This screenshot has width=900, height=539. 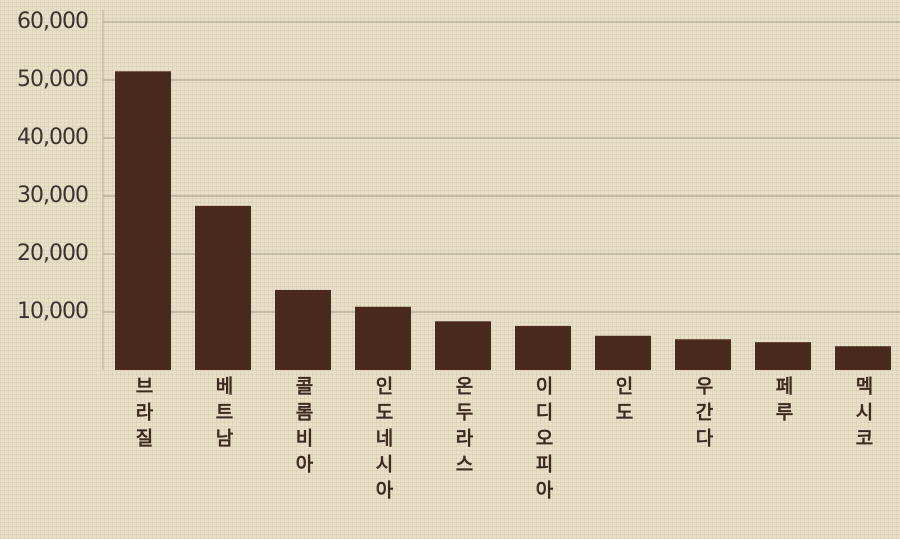 What do you see at coordinates (52, 21) in the screenshot?
I see `y-tick-label: 60,000` at bounding box center [52, 21].